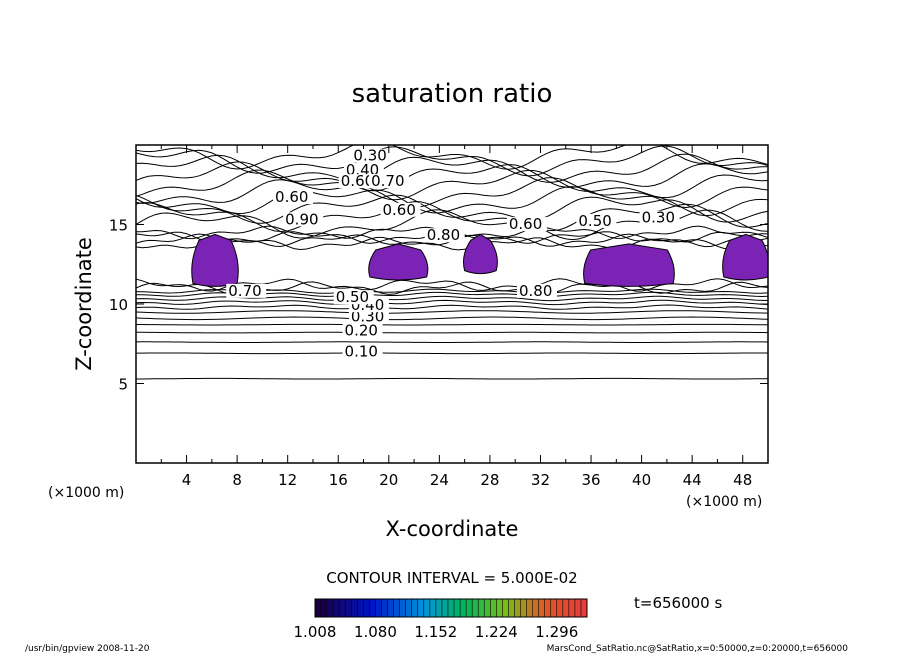 The width and height of the screenshot is (904, 654). I want to click on x-tick-label: 40, so click(641, 480).